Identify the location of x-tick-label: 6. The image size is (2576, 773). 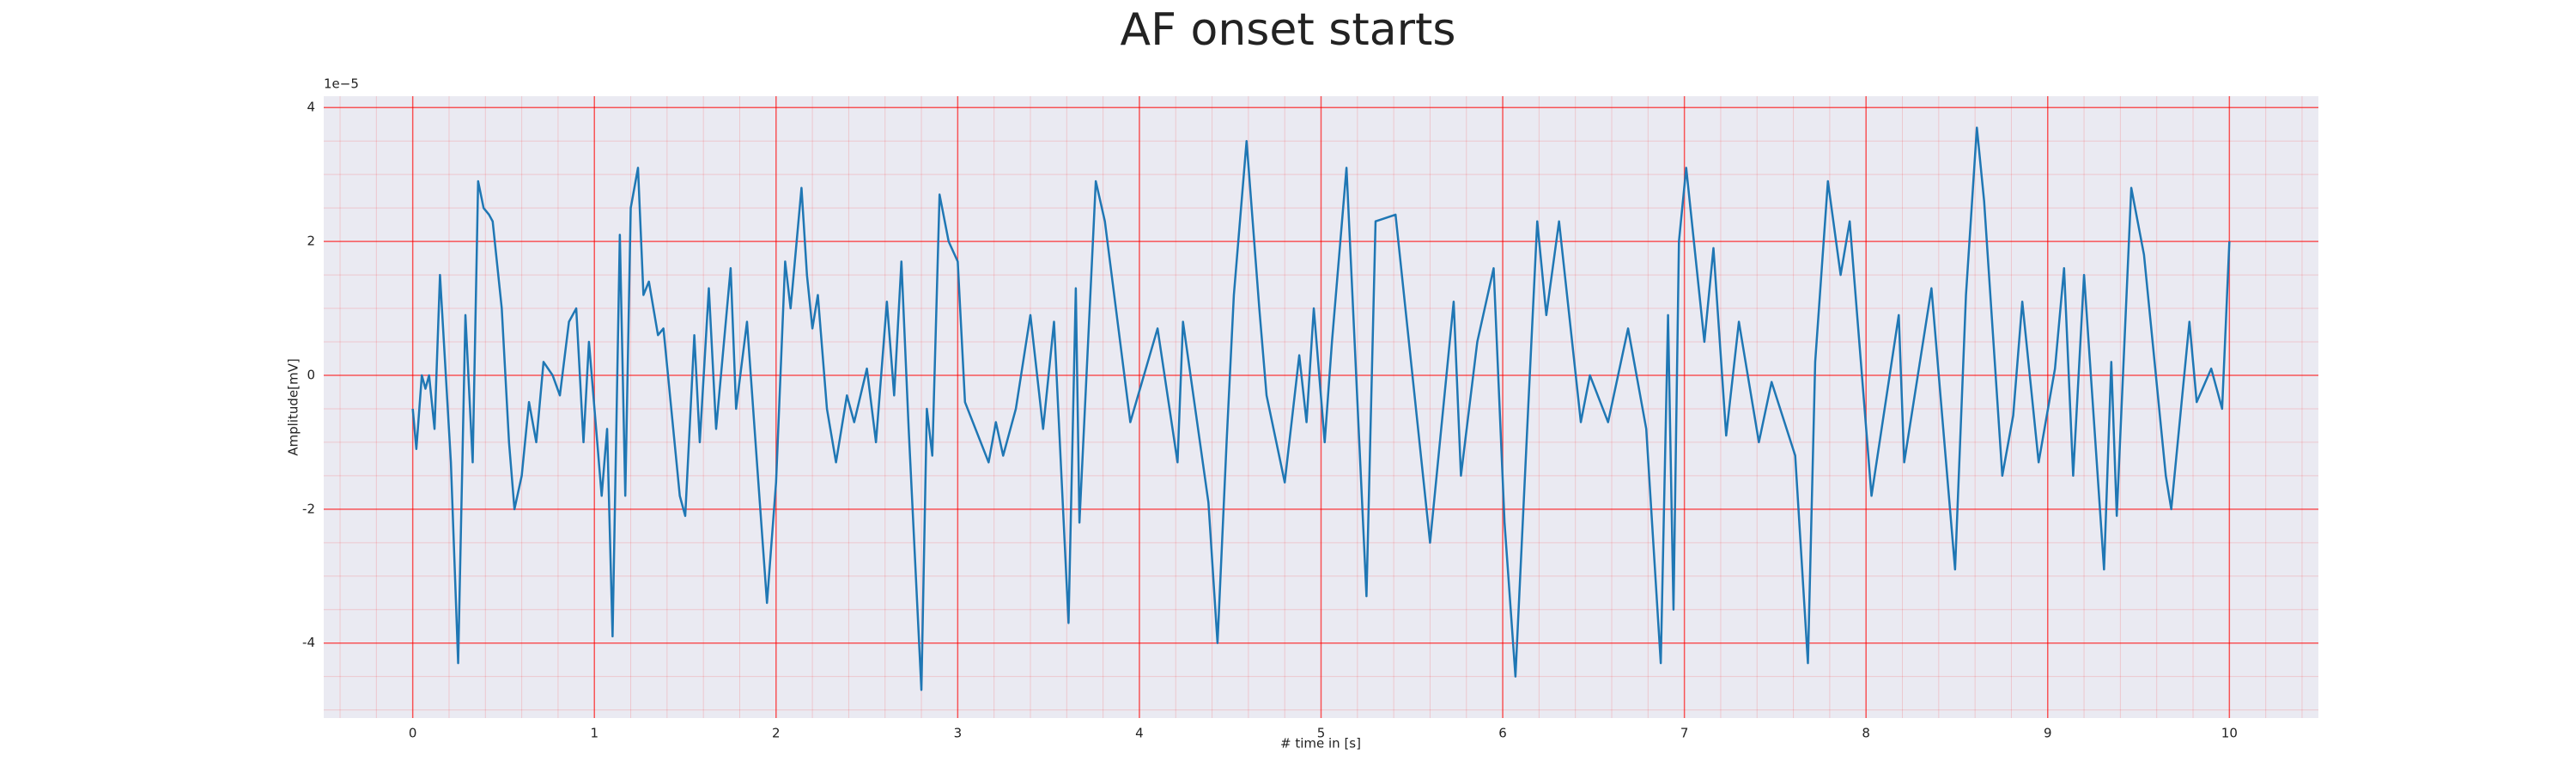
(1502, 733).